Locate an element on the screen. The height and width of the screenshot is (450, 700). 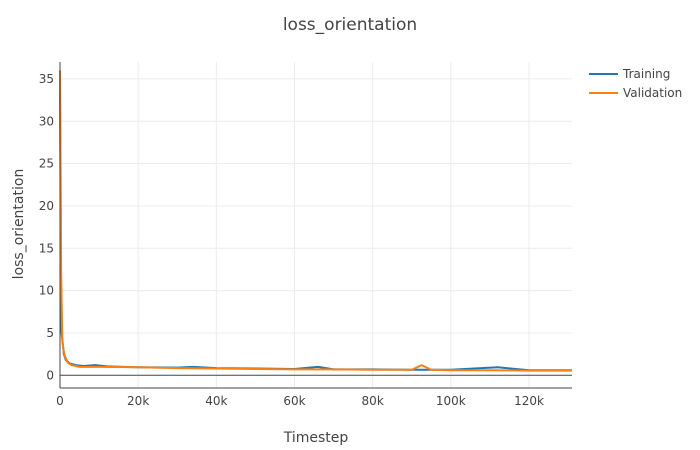
y-axis-title: loss_orientation is located at coordinates (19, 224).